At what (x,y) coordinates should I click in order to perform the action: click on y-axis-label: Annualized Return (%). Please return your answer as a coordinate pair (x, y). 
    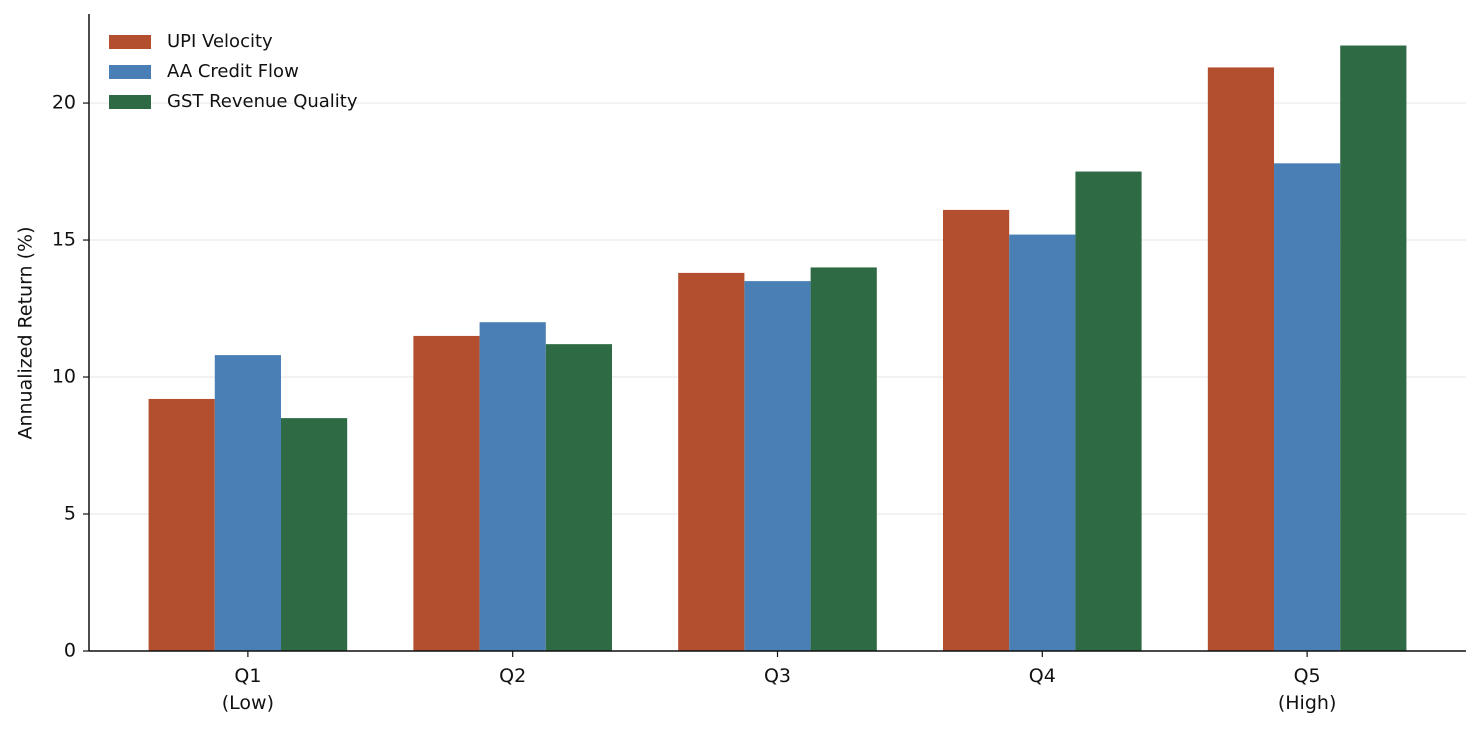
    Looking at the image, I should click on (26, 332).